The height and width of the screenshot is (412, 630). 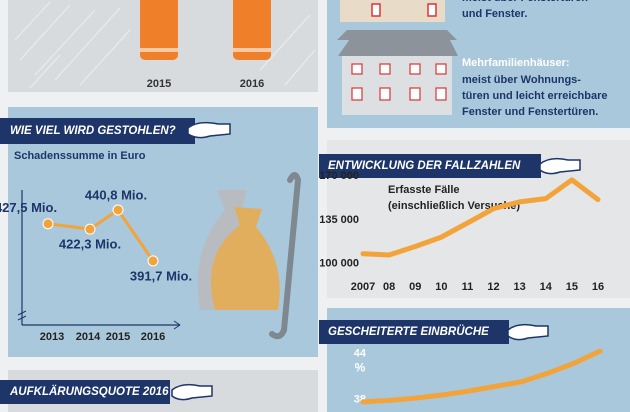 I want to click on x-tick-label: 2007, so click(x=363, y=287).